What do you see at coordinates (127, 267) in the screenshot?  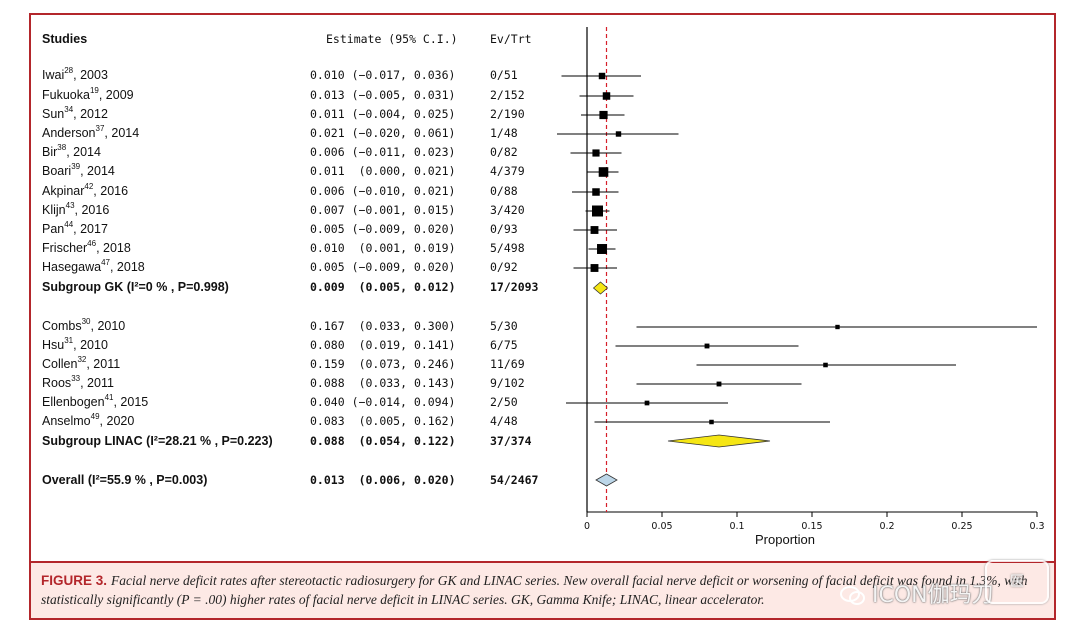 I see `study-year: , 2018` at bounding box center [127, 267].